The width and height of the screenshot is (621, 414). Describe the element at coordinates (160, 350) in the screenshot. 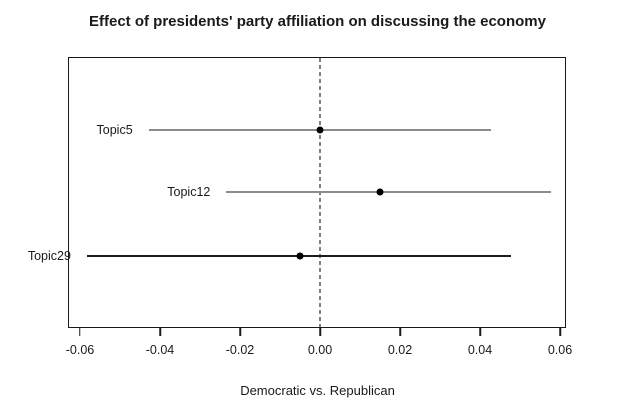

I see `x-axis-tick-label: -0.04` at that location.